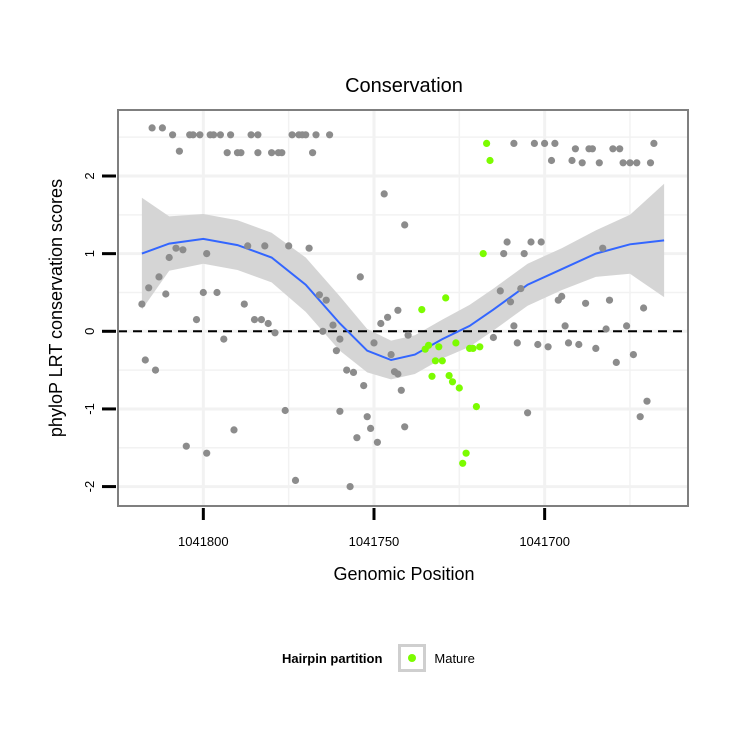  I want to click on y-axis-label: phyloP LRT conservation scores, so click(56, 308).